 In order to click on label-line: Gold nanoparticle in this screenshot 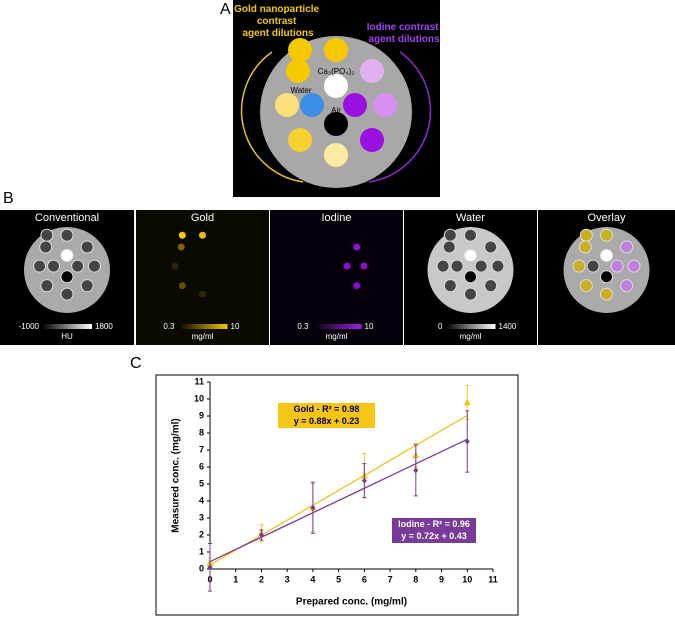, I will do `click(276, 9)`.